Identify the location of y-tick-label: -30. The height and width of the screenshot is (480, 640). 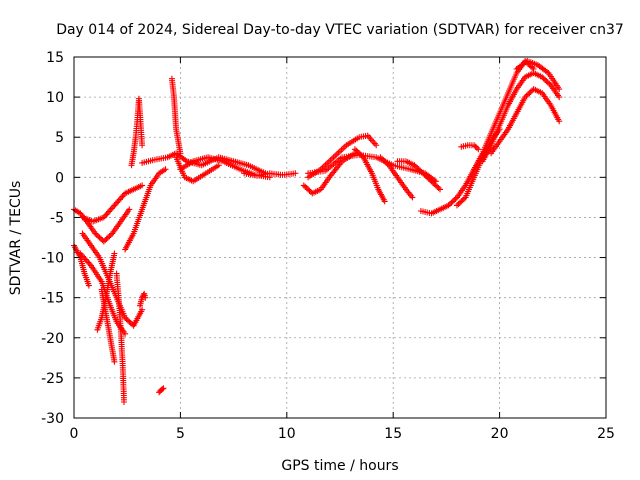
(52, 419).